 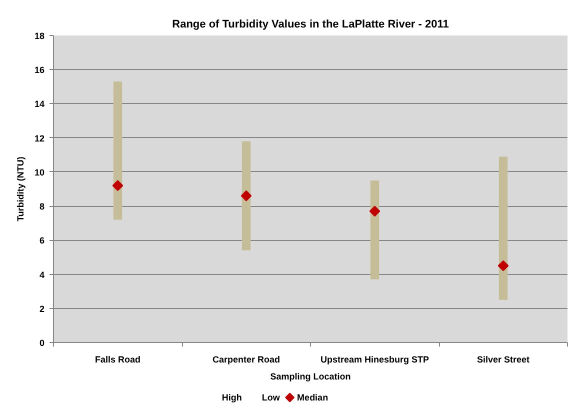 I want to click on y-tick-label: 18, so click(x=39, y=36).